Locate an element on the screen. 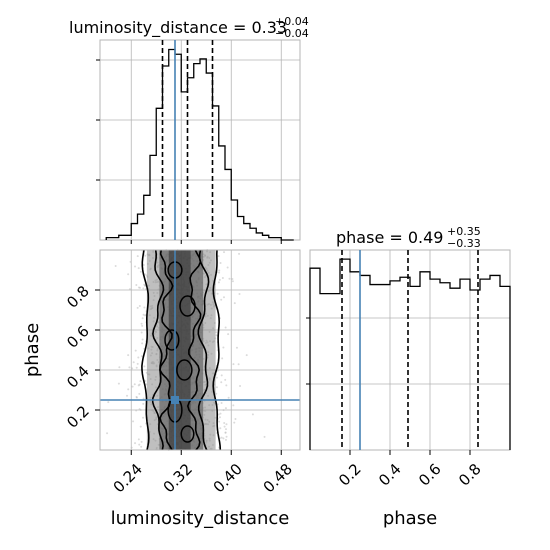 Image resolution: width=550 pixels, height=550 pixels. y-axis-label: phase is located at coordinates (32, 350).